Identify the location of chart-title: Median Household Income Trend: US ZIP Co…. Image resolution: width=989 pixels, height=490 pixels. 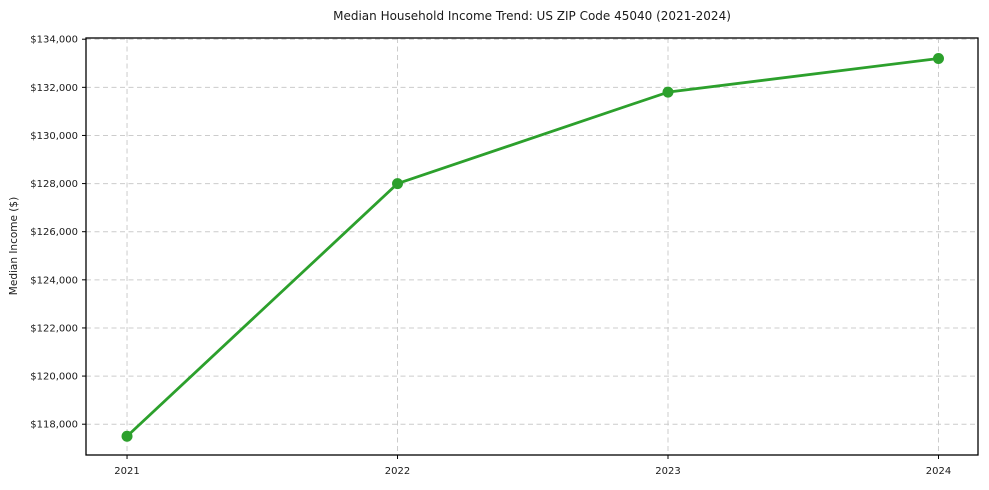
(532, 16).